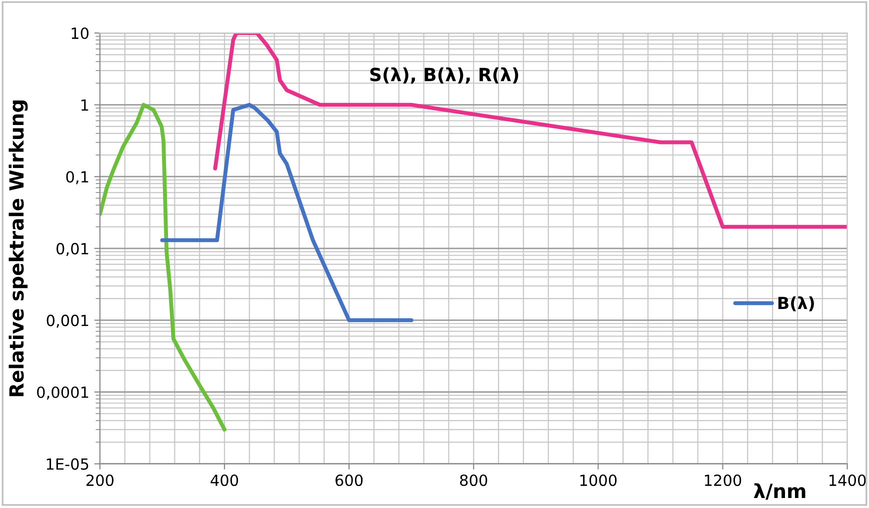 The image size is (869, 508). Describe the element at coordinates (444, 75) in the screenshot. I see `text: S(λ), B(λ), R(λ)` at that location.